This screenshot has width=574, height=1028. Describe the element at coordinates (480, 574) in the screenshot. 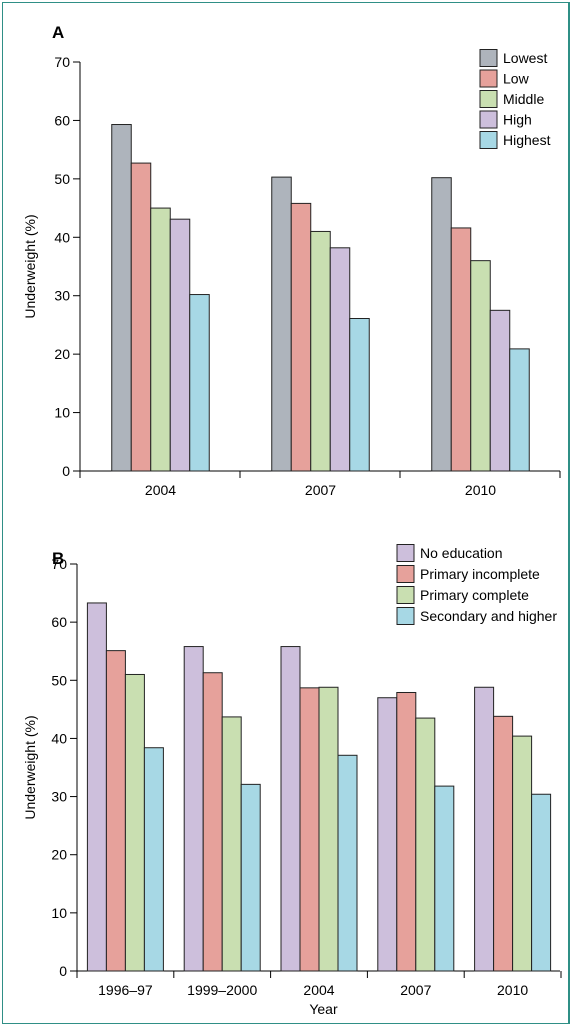

I see `legend-label: Primary incomplete` at that location.